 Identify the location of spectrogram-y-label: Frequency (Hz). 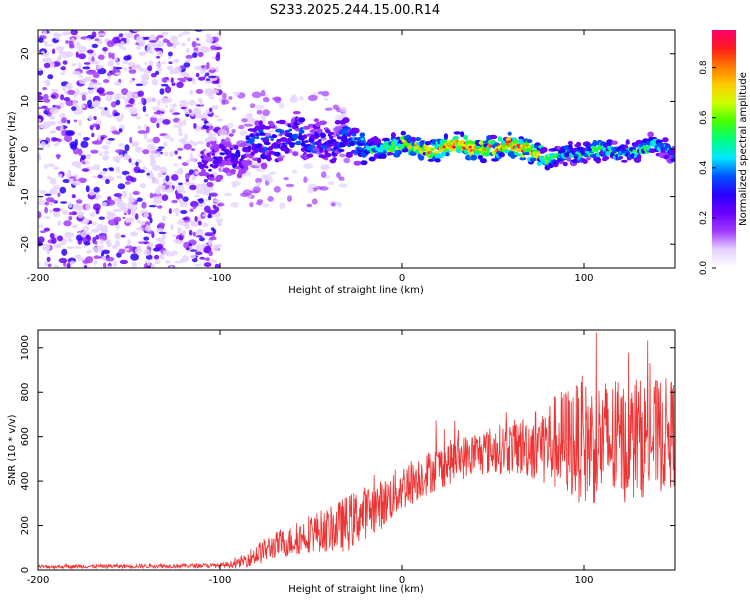
(12, 149).